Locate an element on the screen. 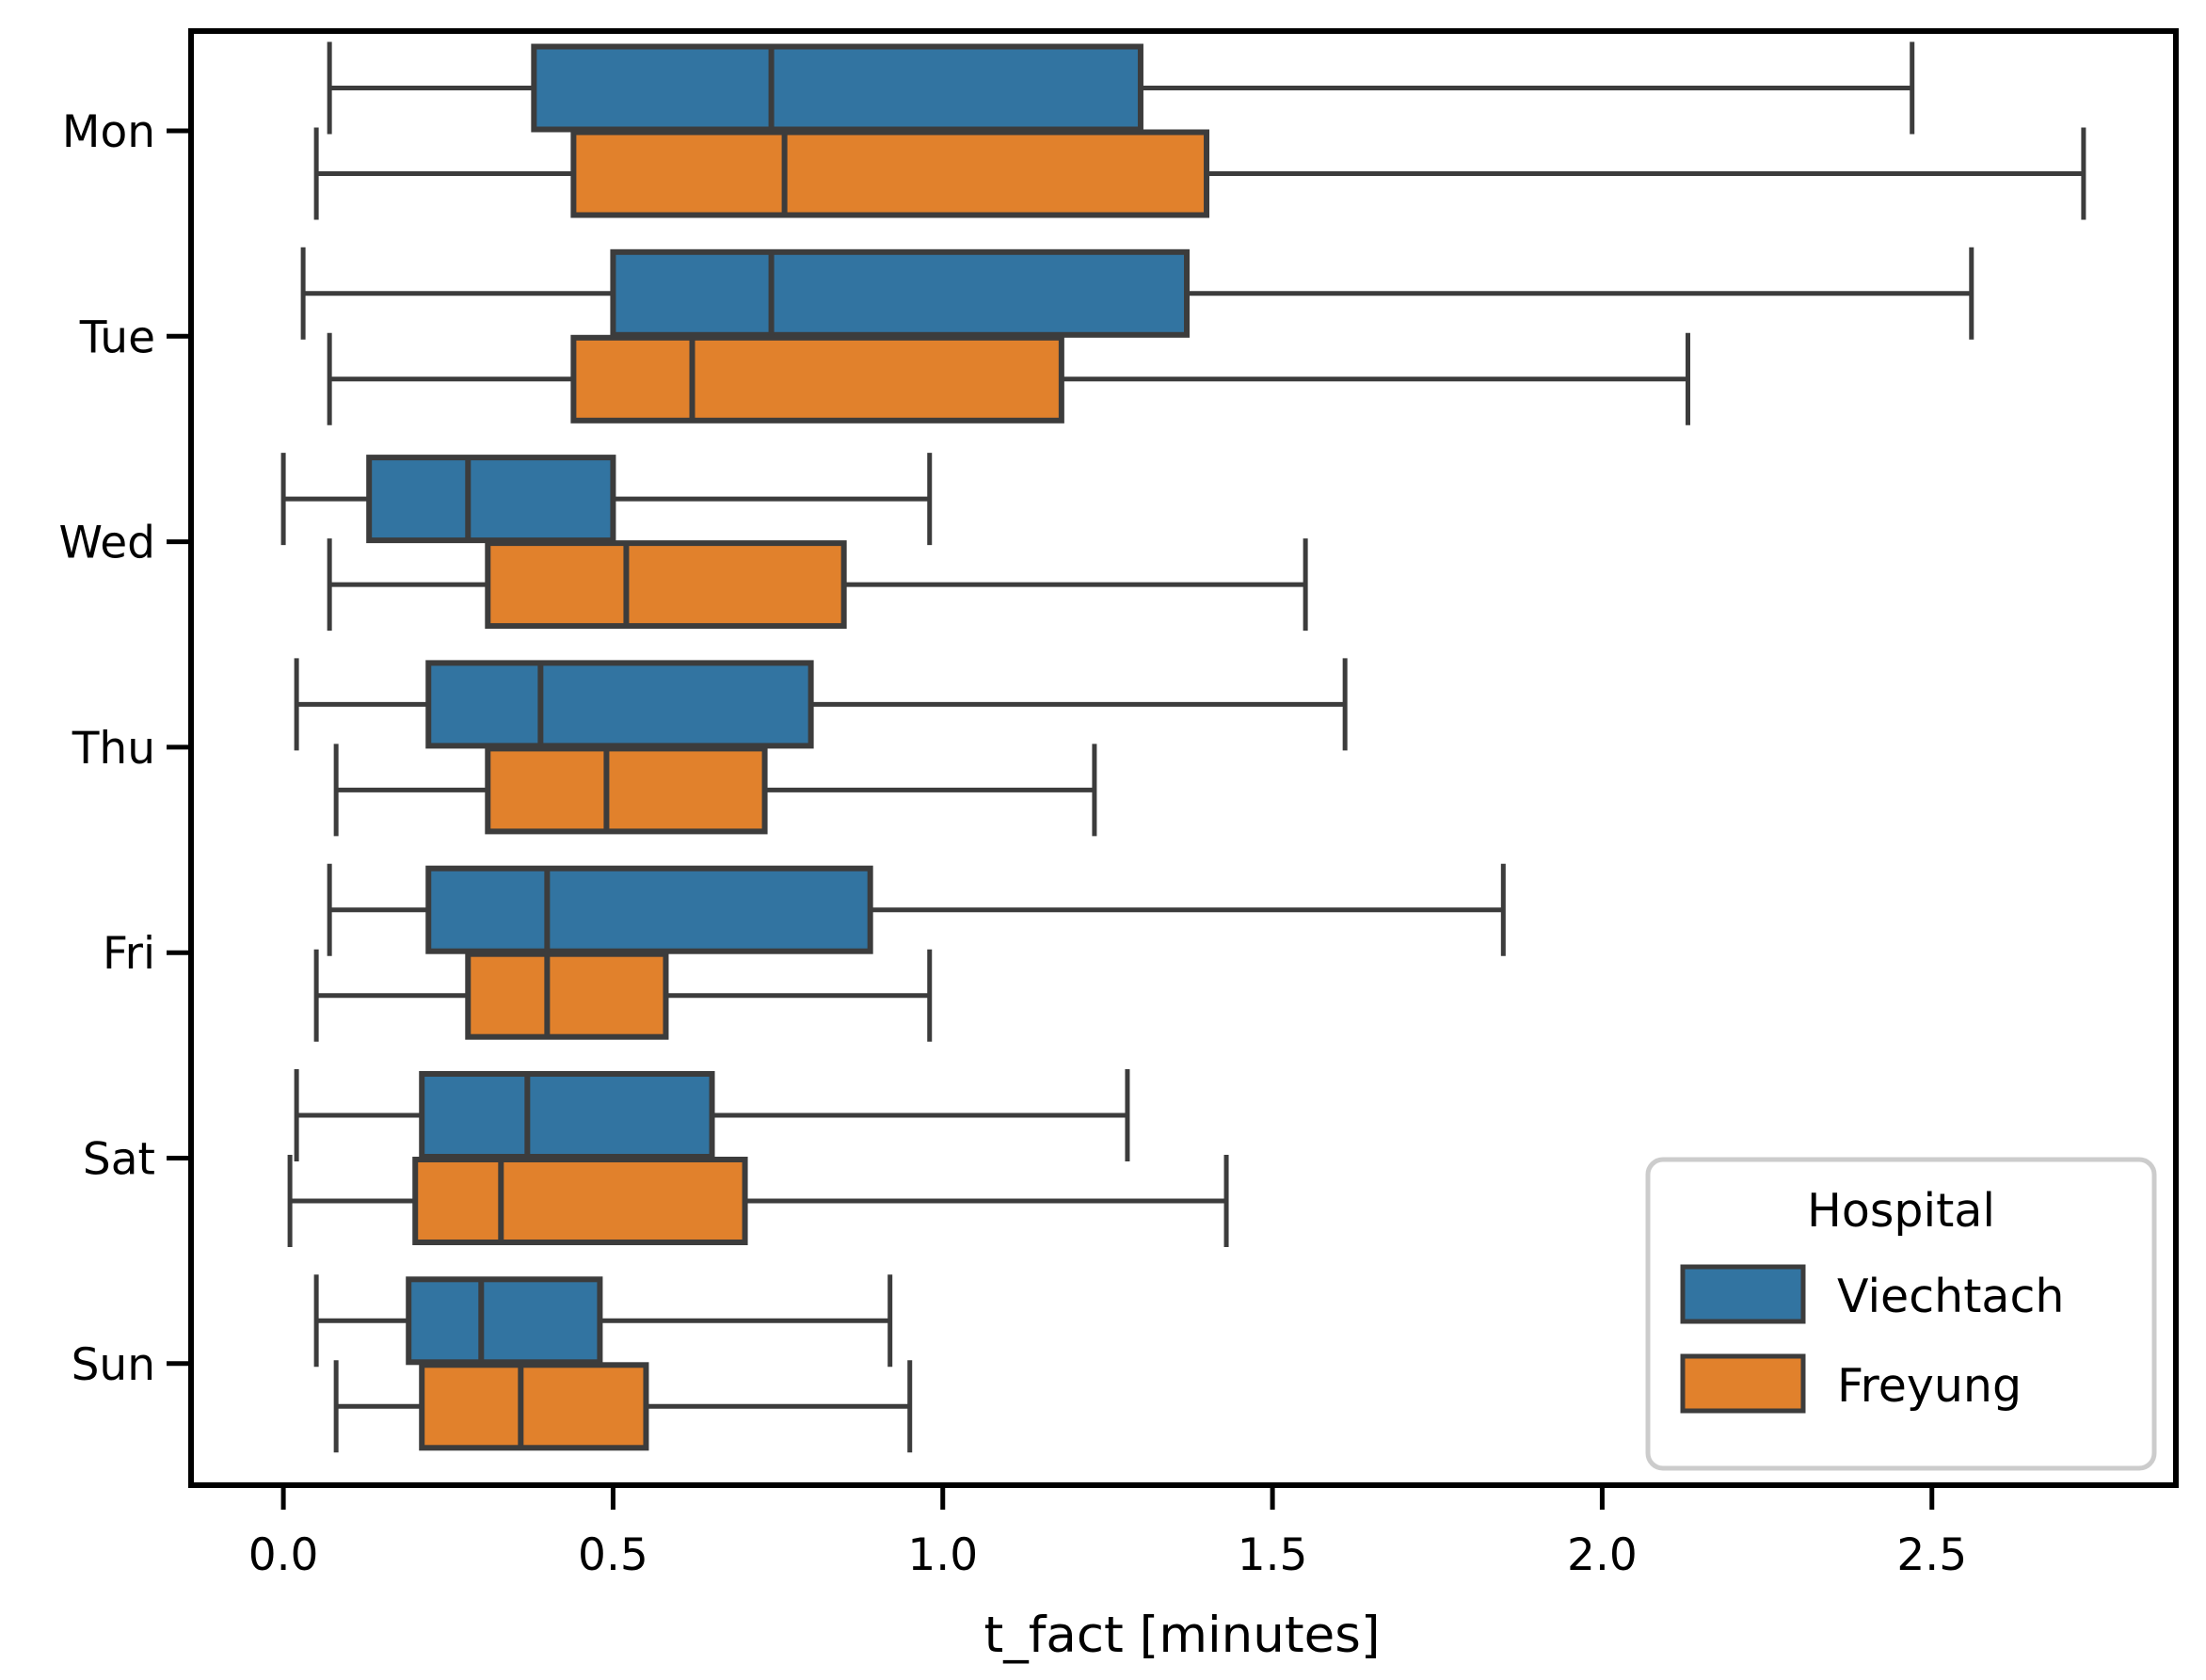 The height and width of the screenshot is (1680, 2206). y-tick-label-thu: Thu is located at coordinates (113, 749).